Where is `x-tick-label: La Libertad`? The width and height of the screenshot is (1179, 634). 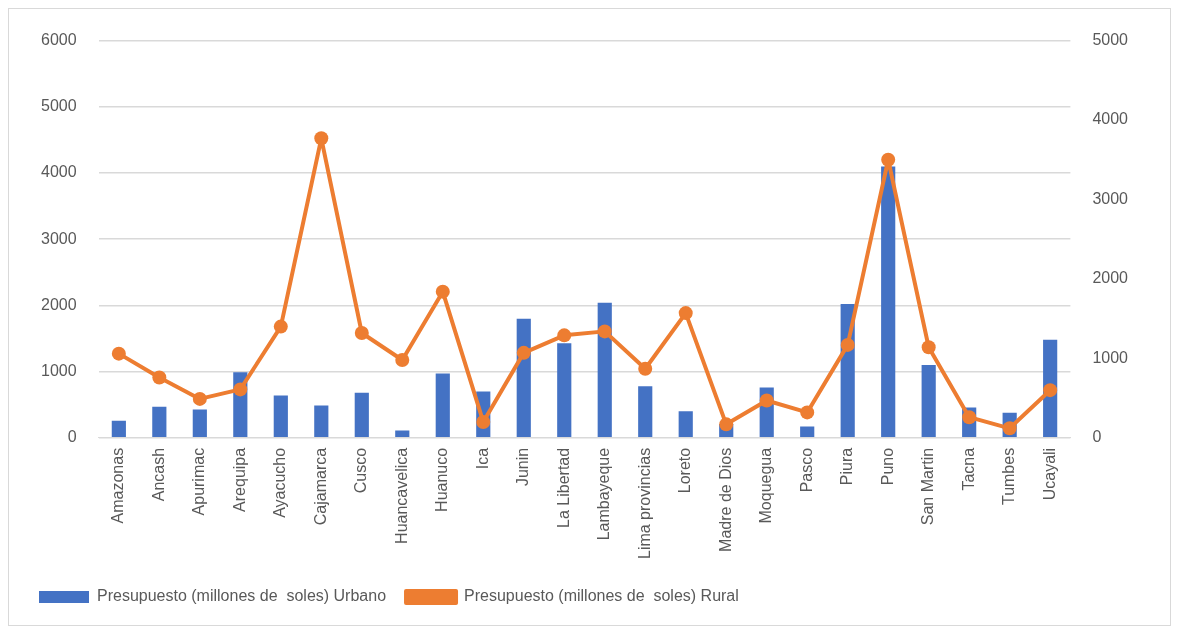
x-tick-label: La Libertad is located at coordinates (563, 487).